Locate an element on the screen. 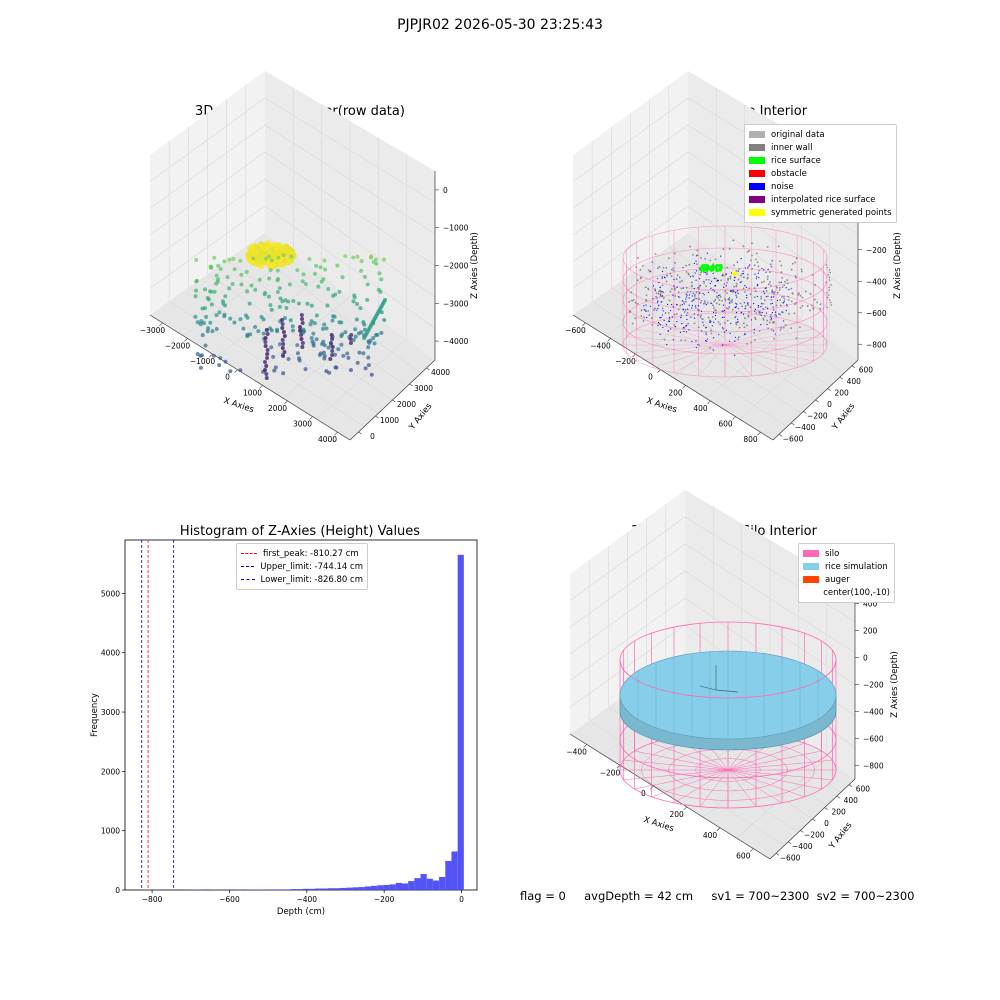  z-tick-label: −600 is located at coordinates (873, 739).